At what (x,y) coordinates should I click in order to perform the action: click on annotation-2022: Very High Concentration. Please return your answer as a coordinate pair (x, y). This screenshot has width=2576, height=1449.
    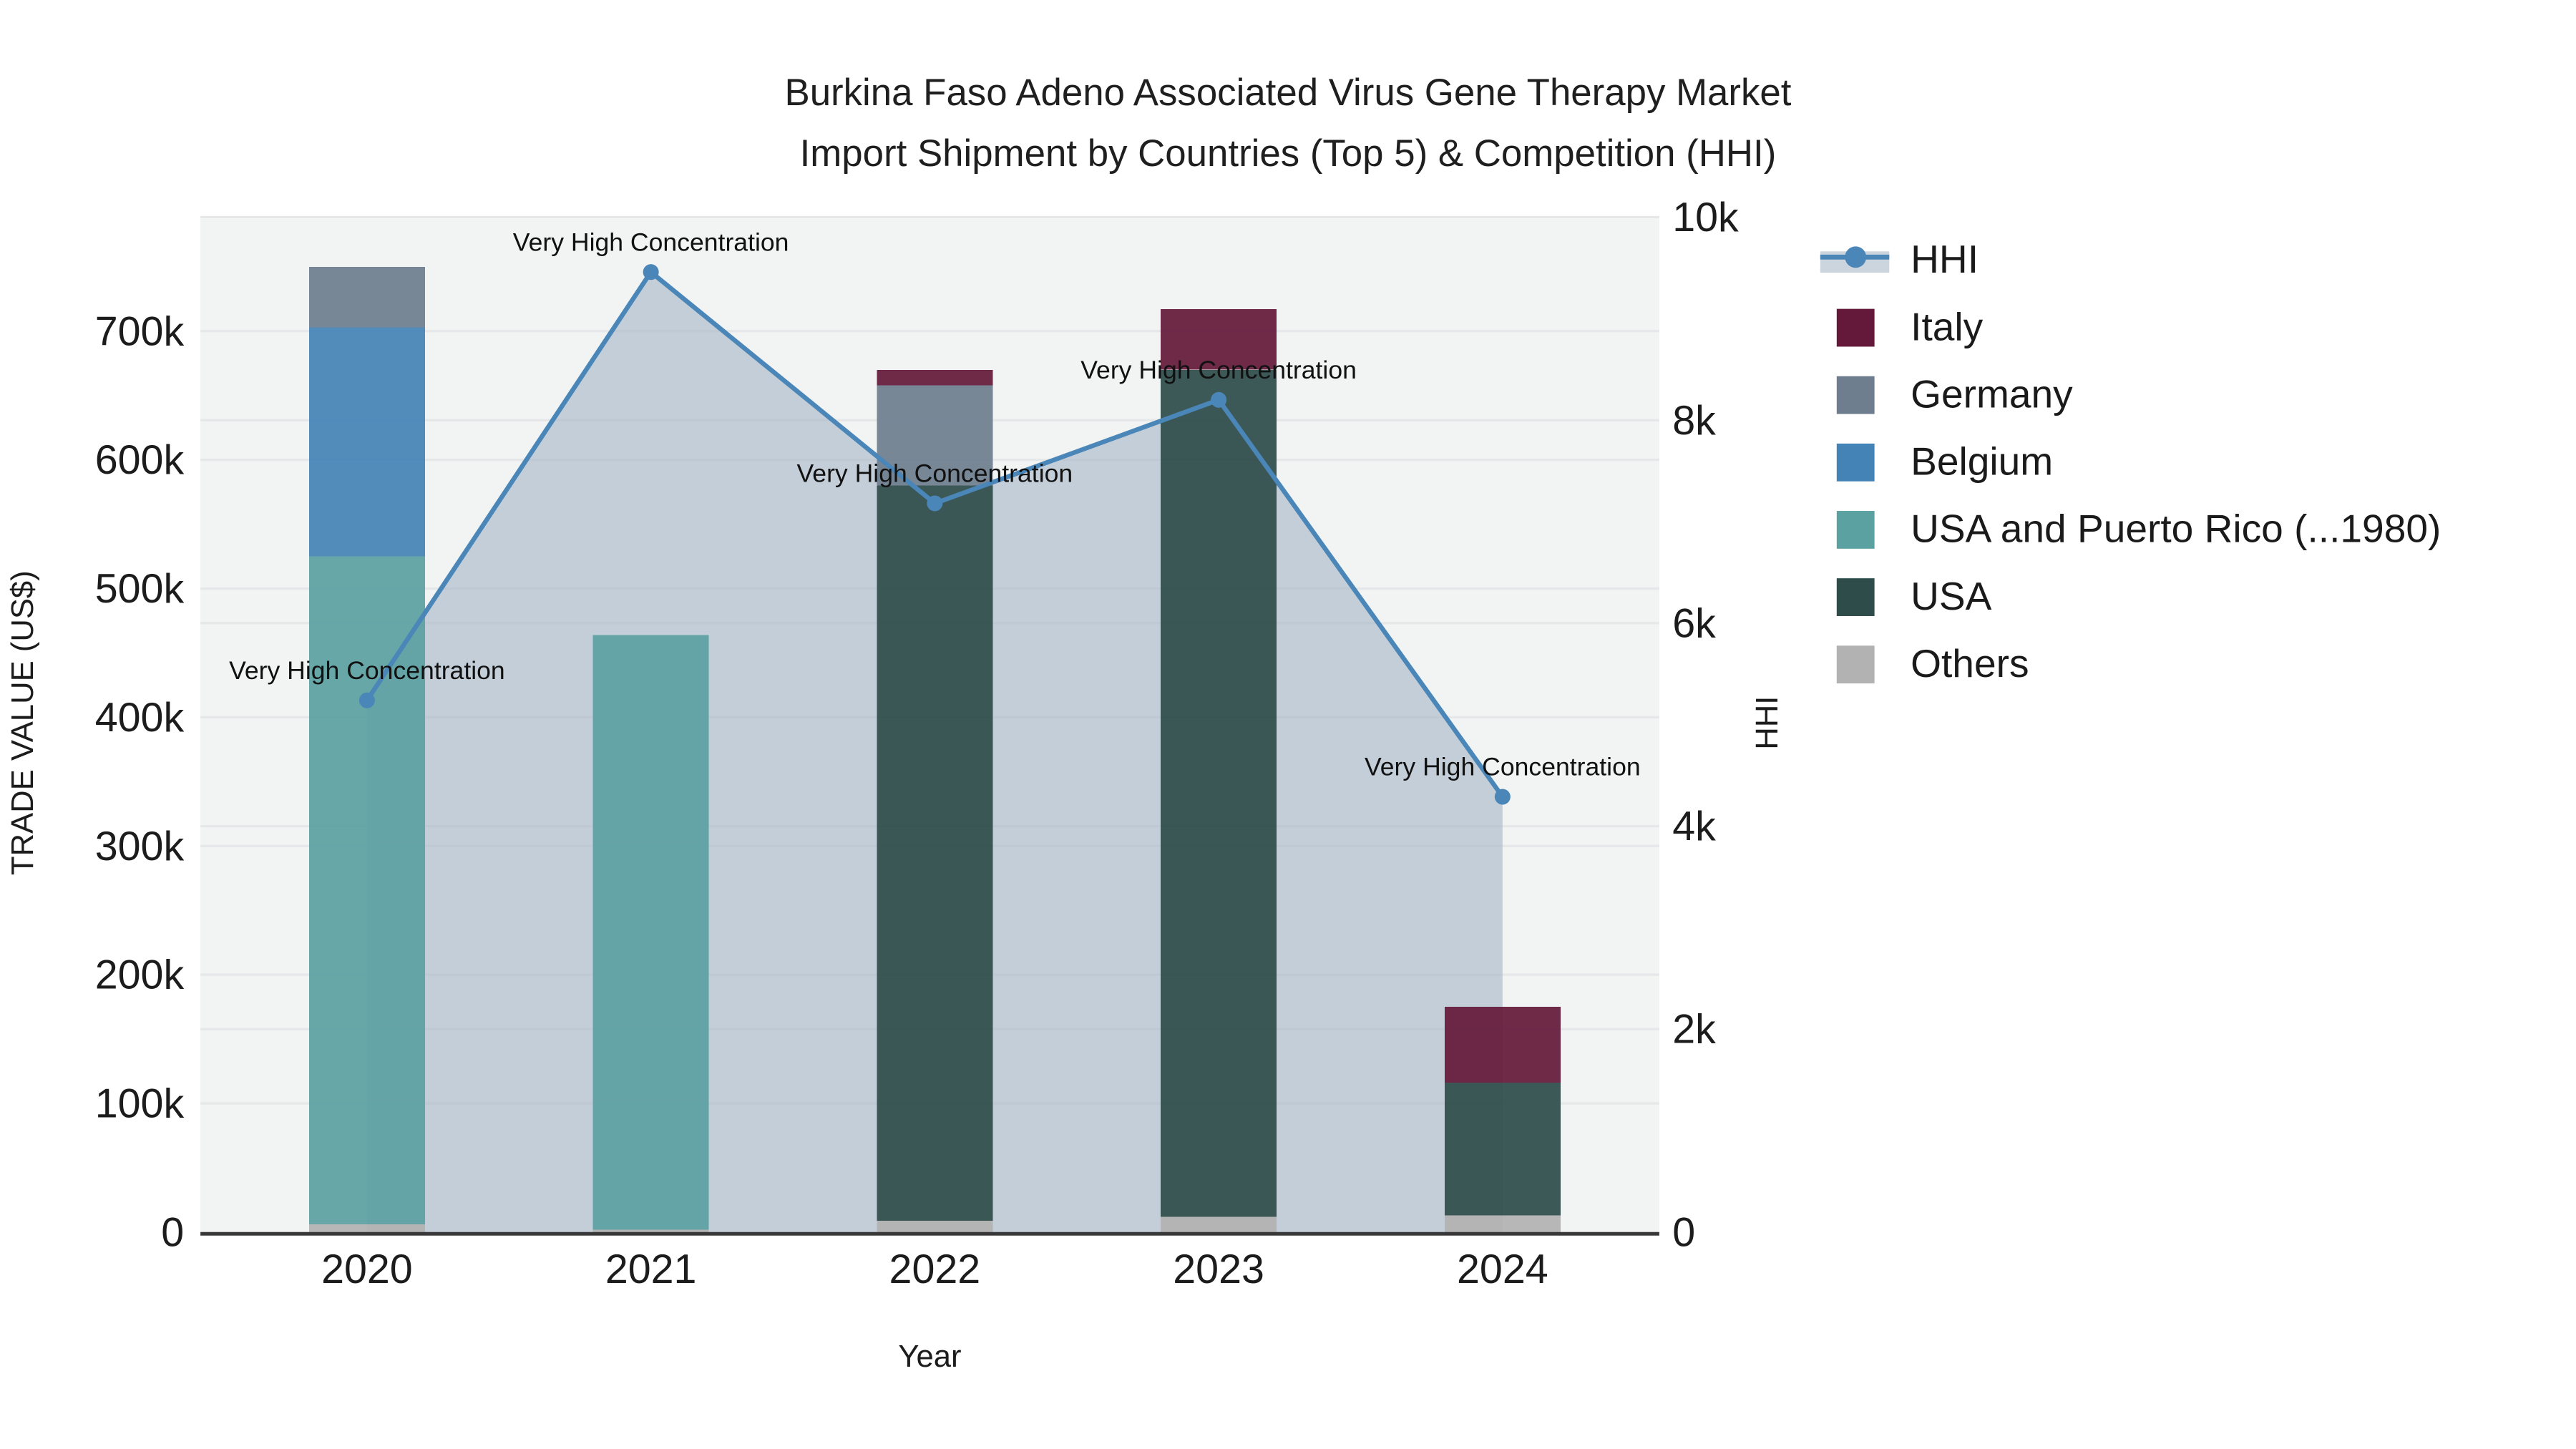
    Looking at the image, I should click on (935, 473).